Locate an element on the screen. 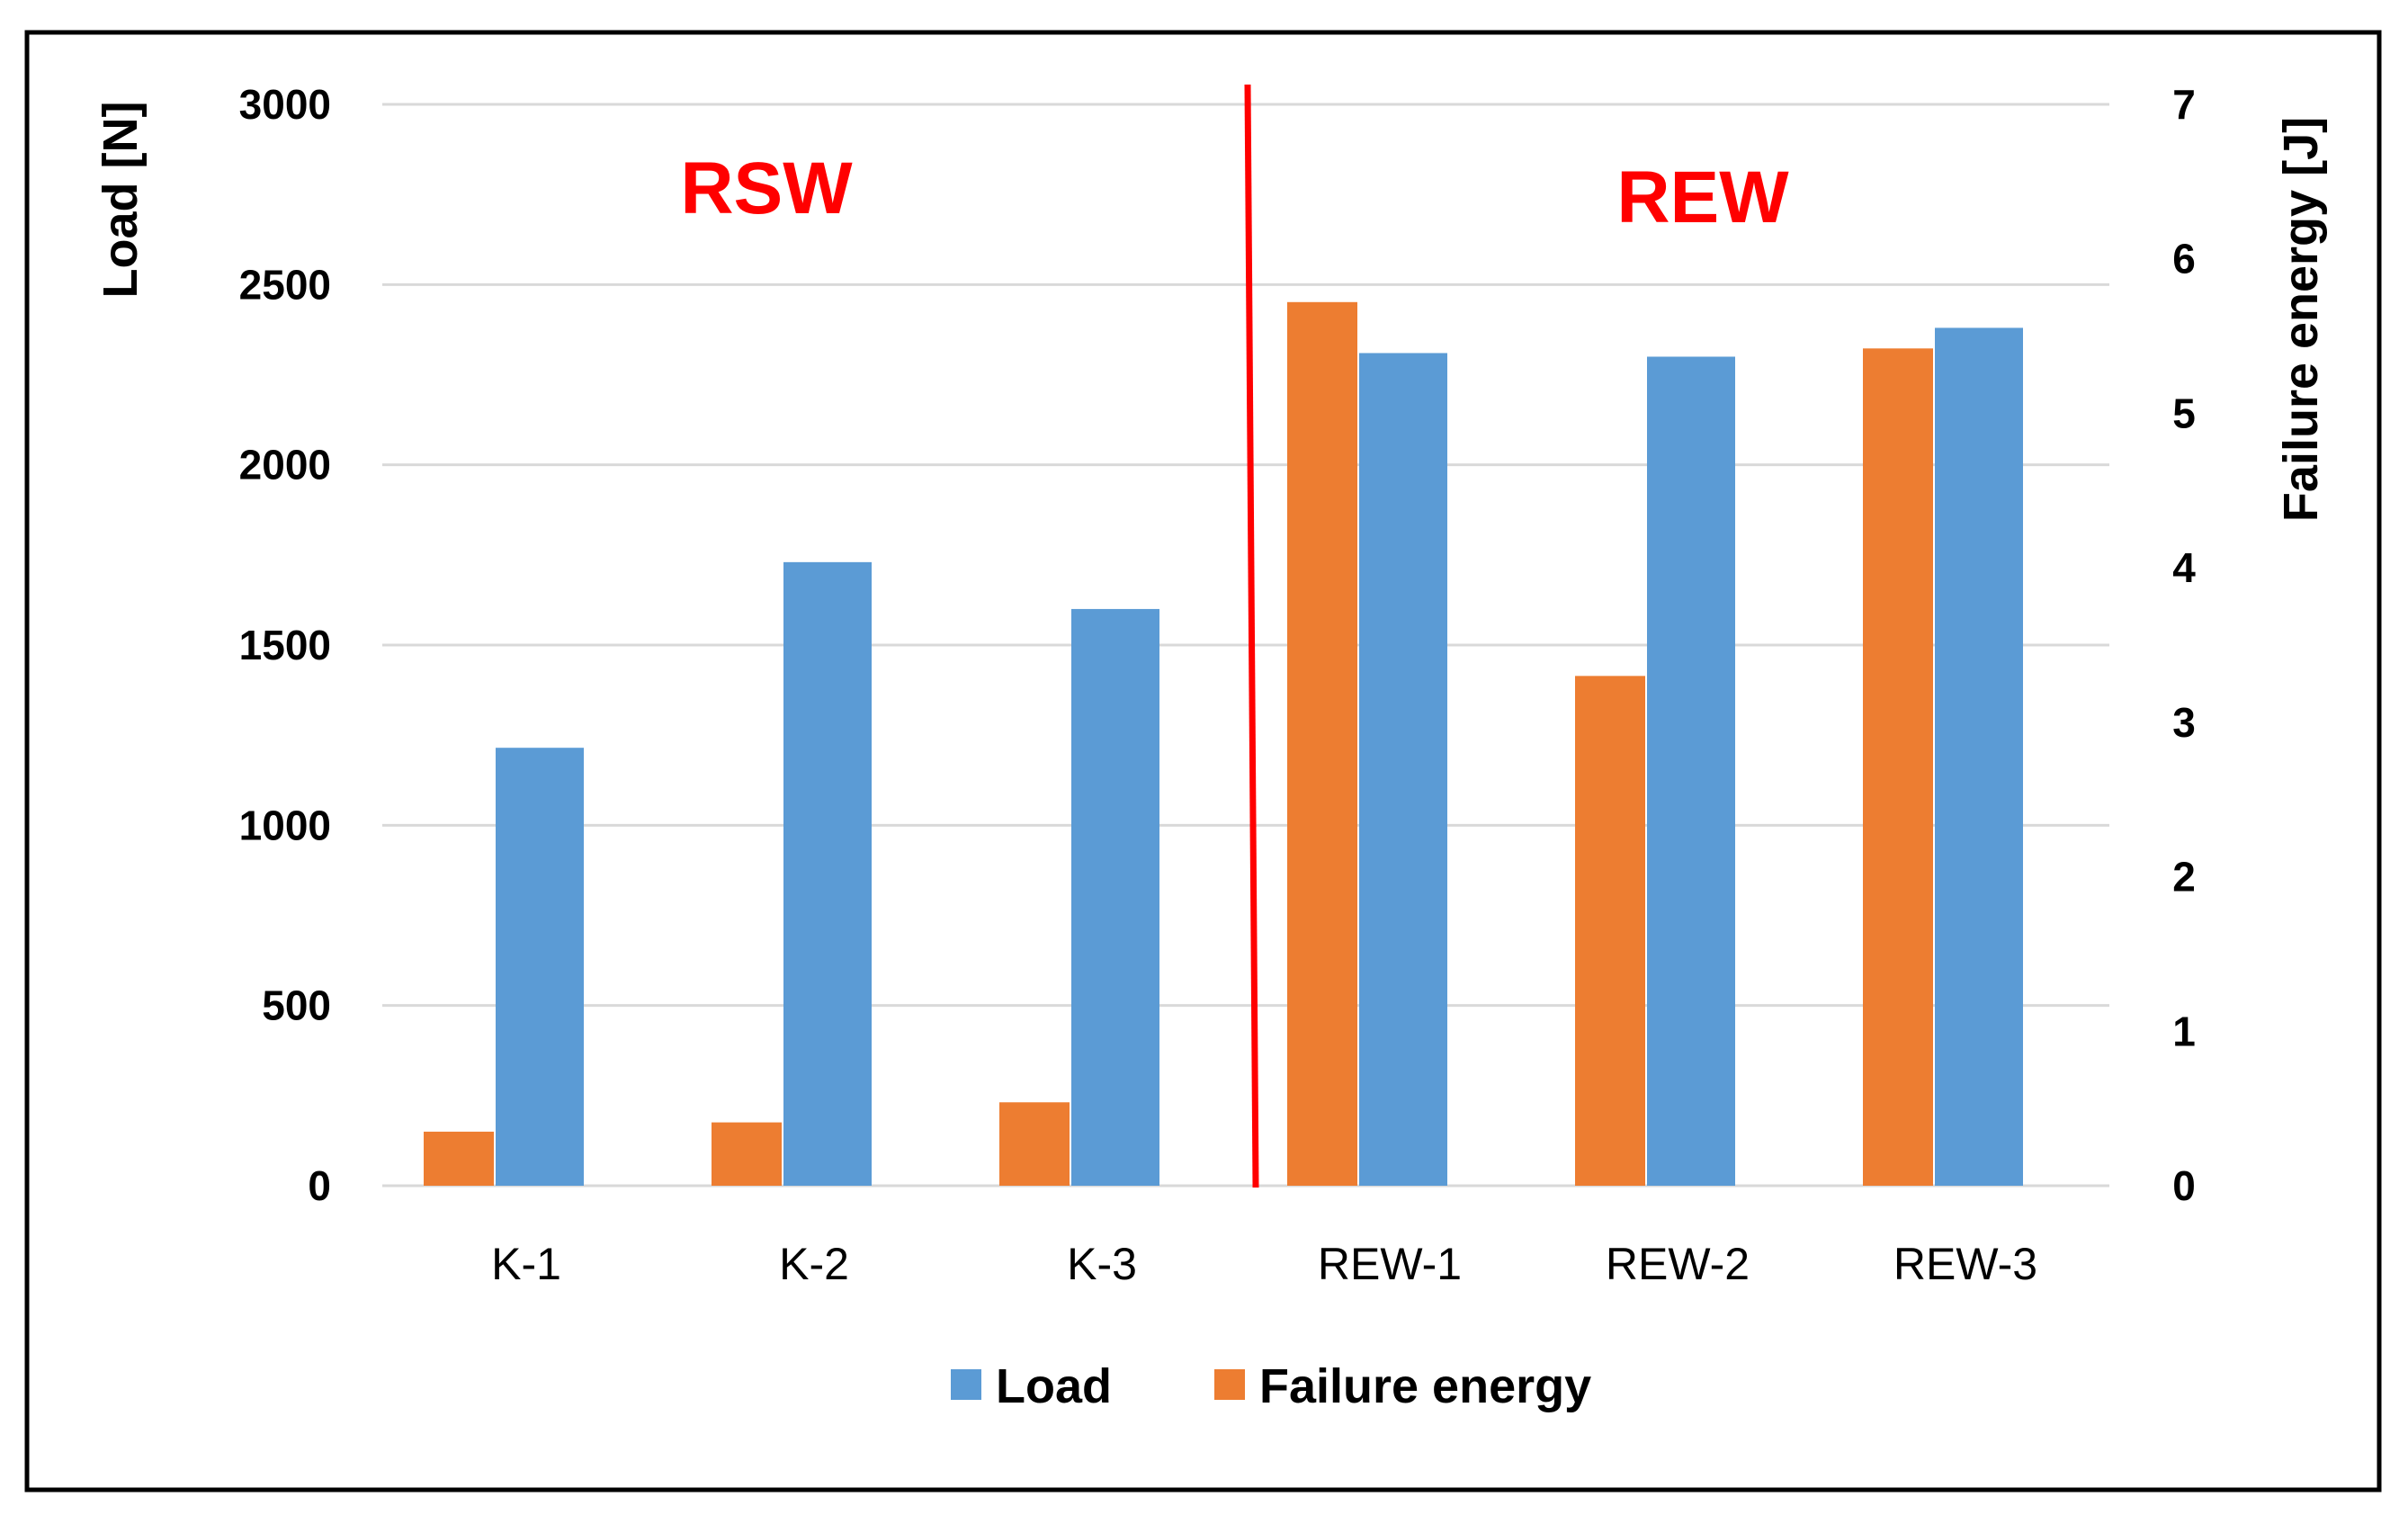 The image size is (2408, 1515). left-axis-ticks: 0 500 1000 1500 2000 2500 3000 is located at coordinates (285, 645).